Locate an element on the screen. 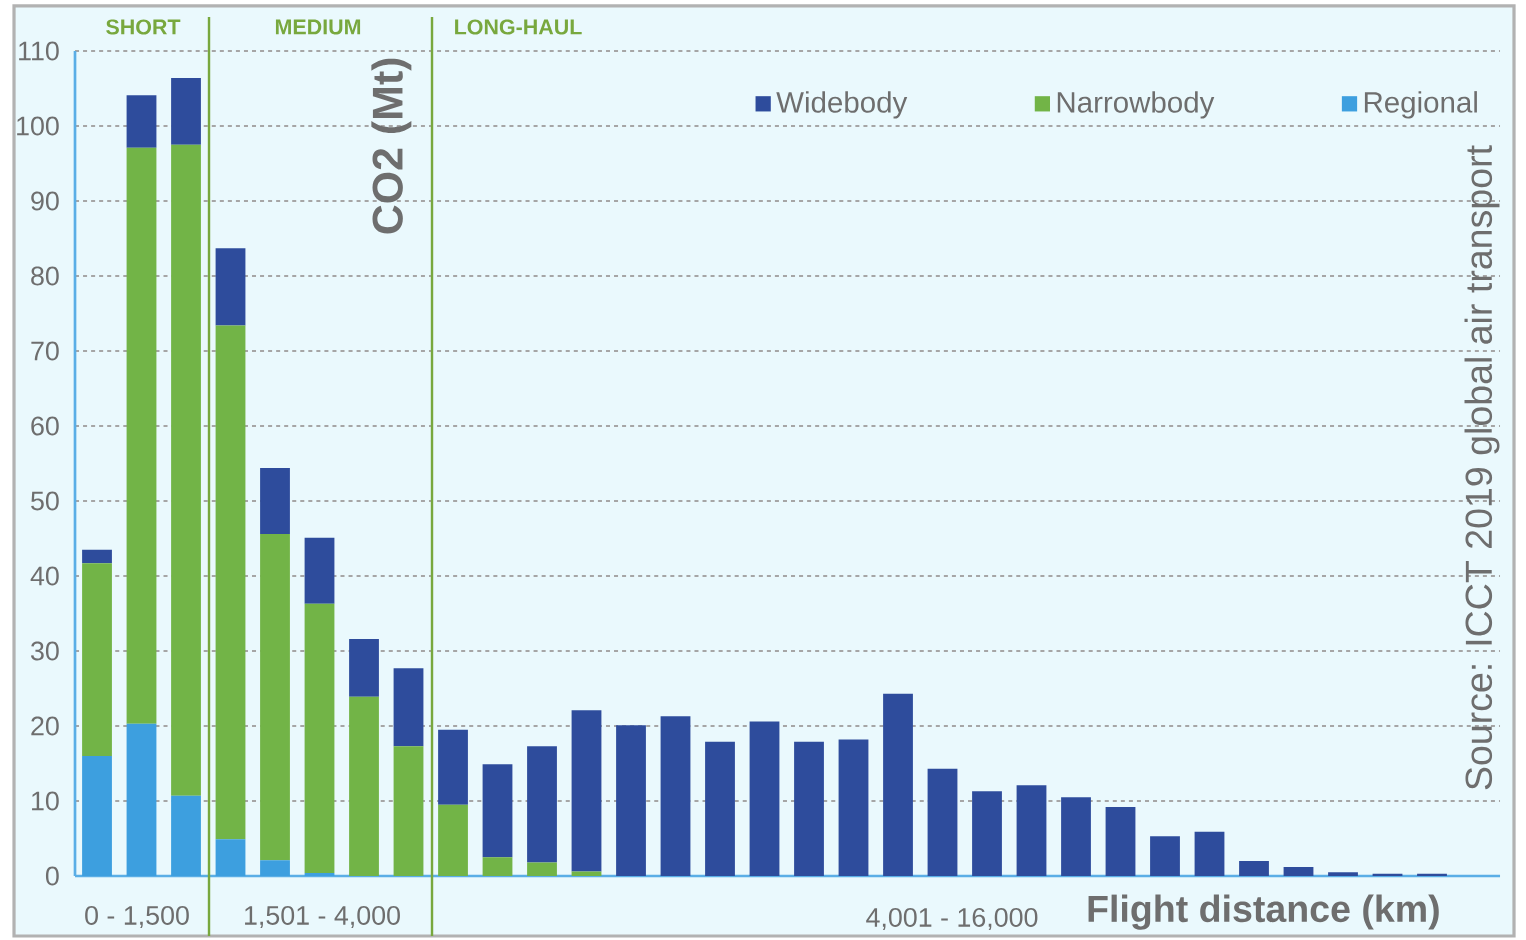  legend-label: Widebody is located at coordinates (842, 105).